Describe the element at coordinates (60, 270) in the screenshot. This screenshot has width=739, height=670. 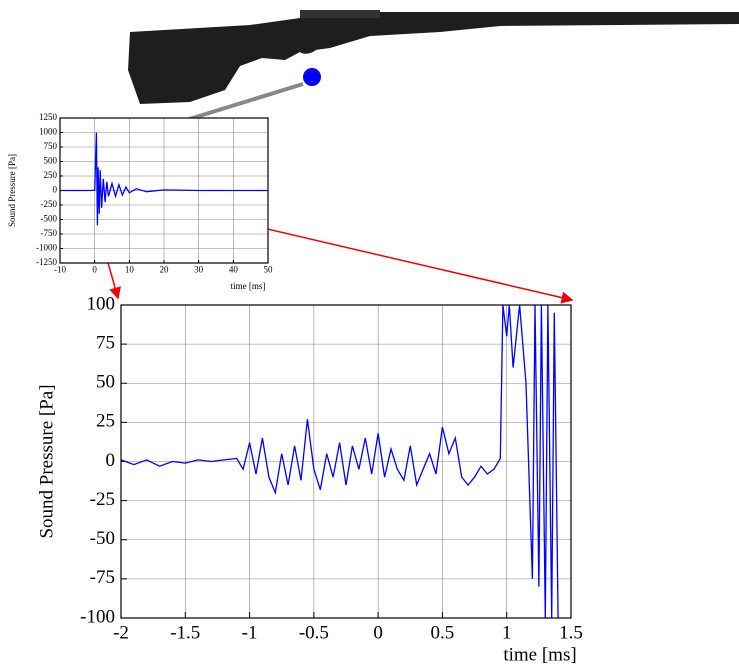
I see `x-tick-label: -10` at that location.